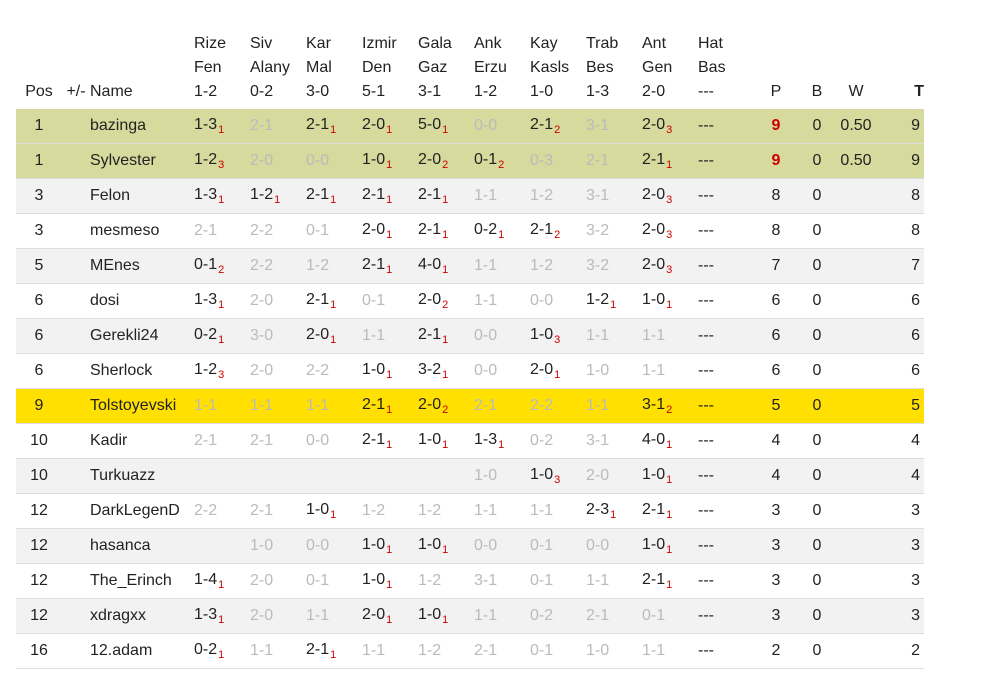 Image resolution: width=996 pixels, height=700 pixels. What do you see at coordinates (669, 410) in the screenshot?
I see `prediction-rank: 2` at bounding box center [669, 410].